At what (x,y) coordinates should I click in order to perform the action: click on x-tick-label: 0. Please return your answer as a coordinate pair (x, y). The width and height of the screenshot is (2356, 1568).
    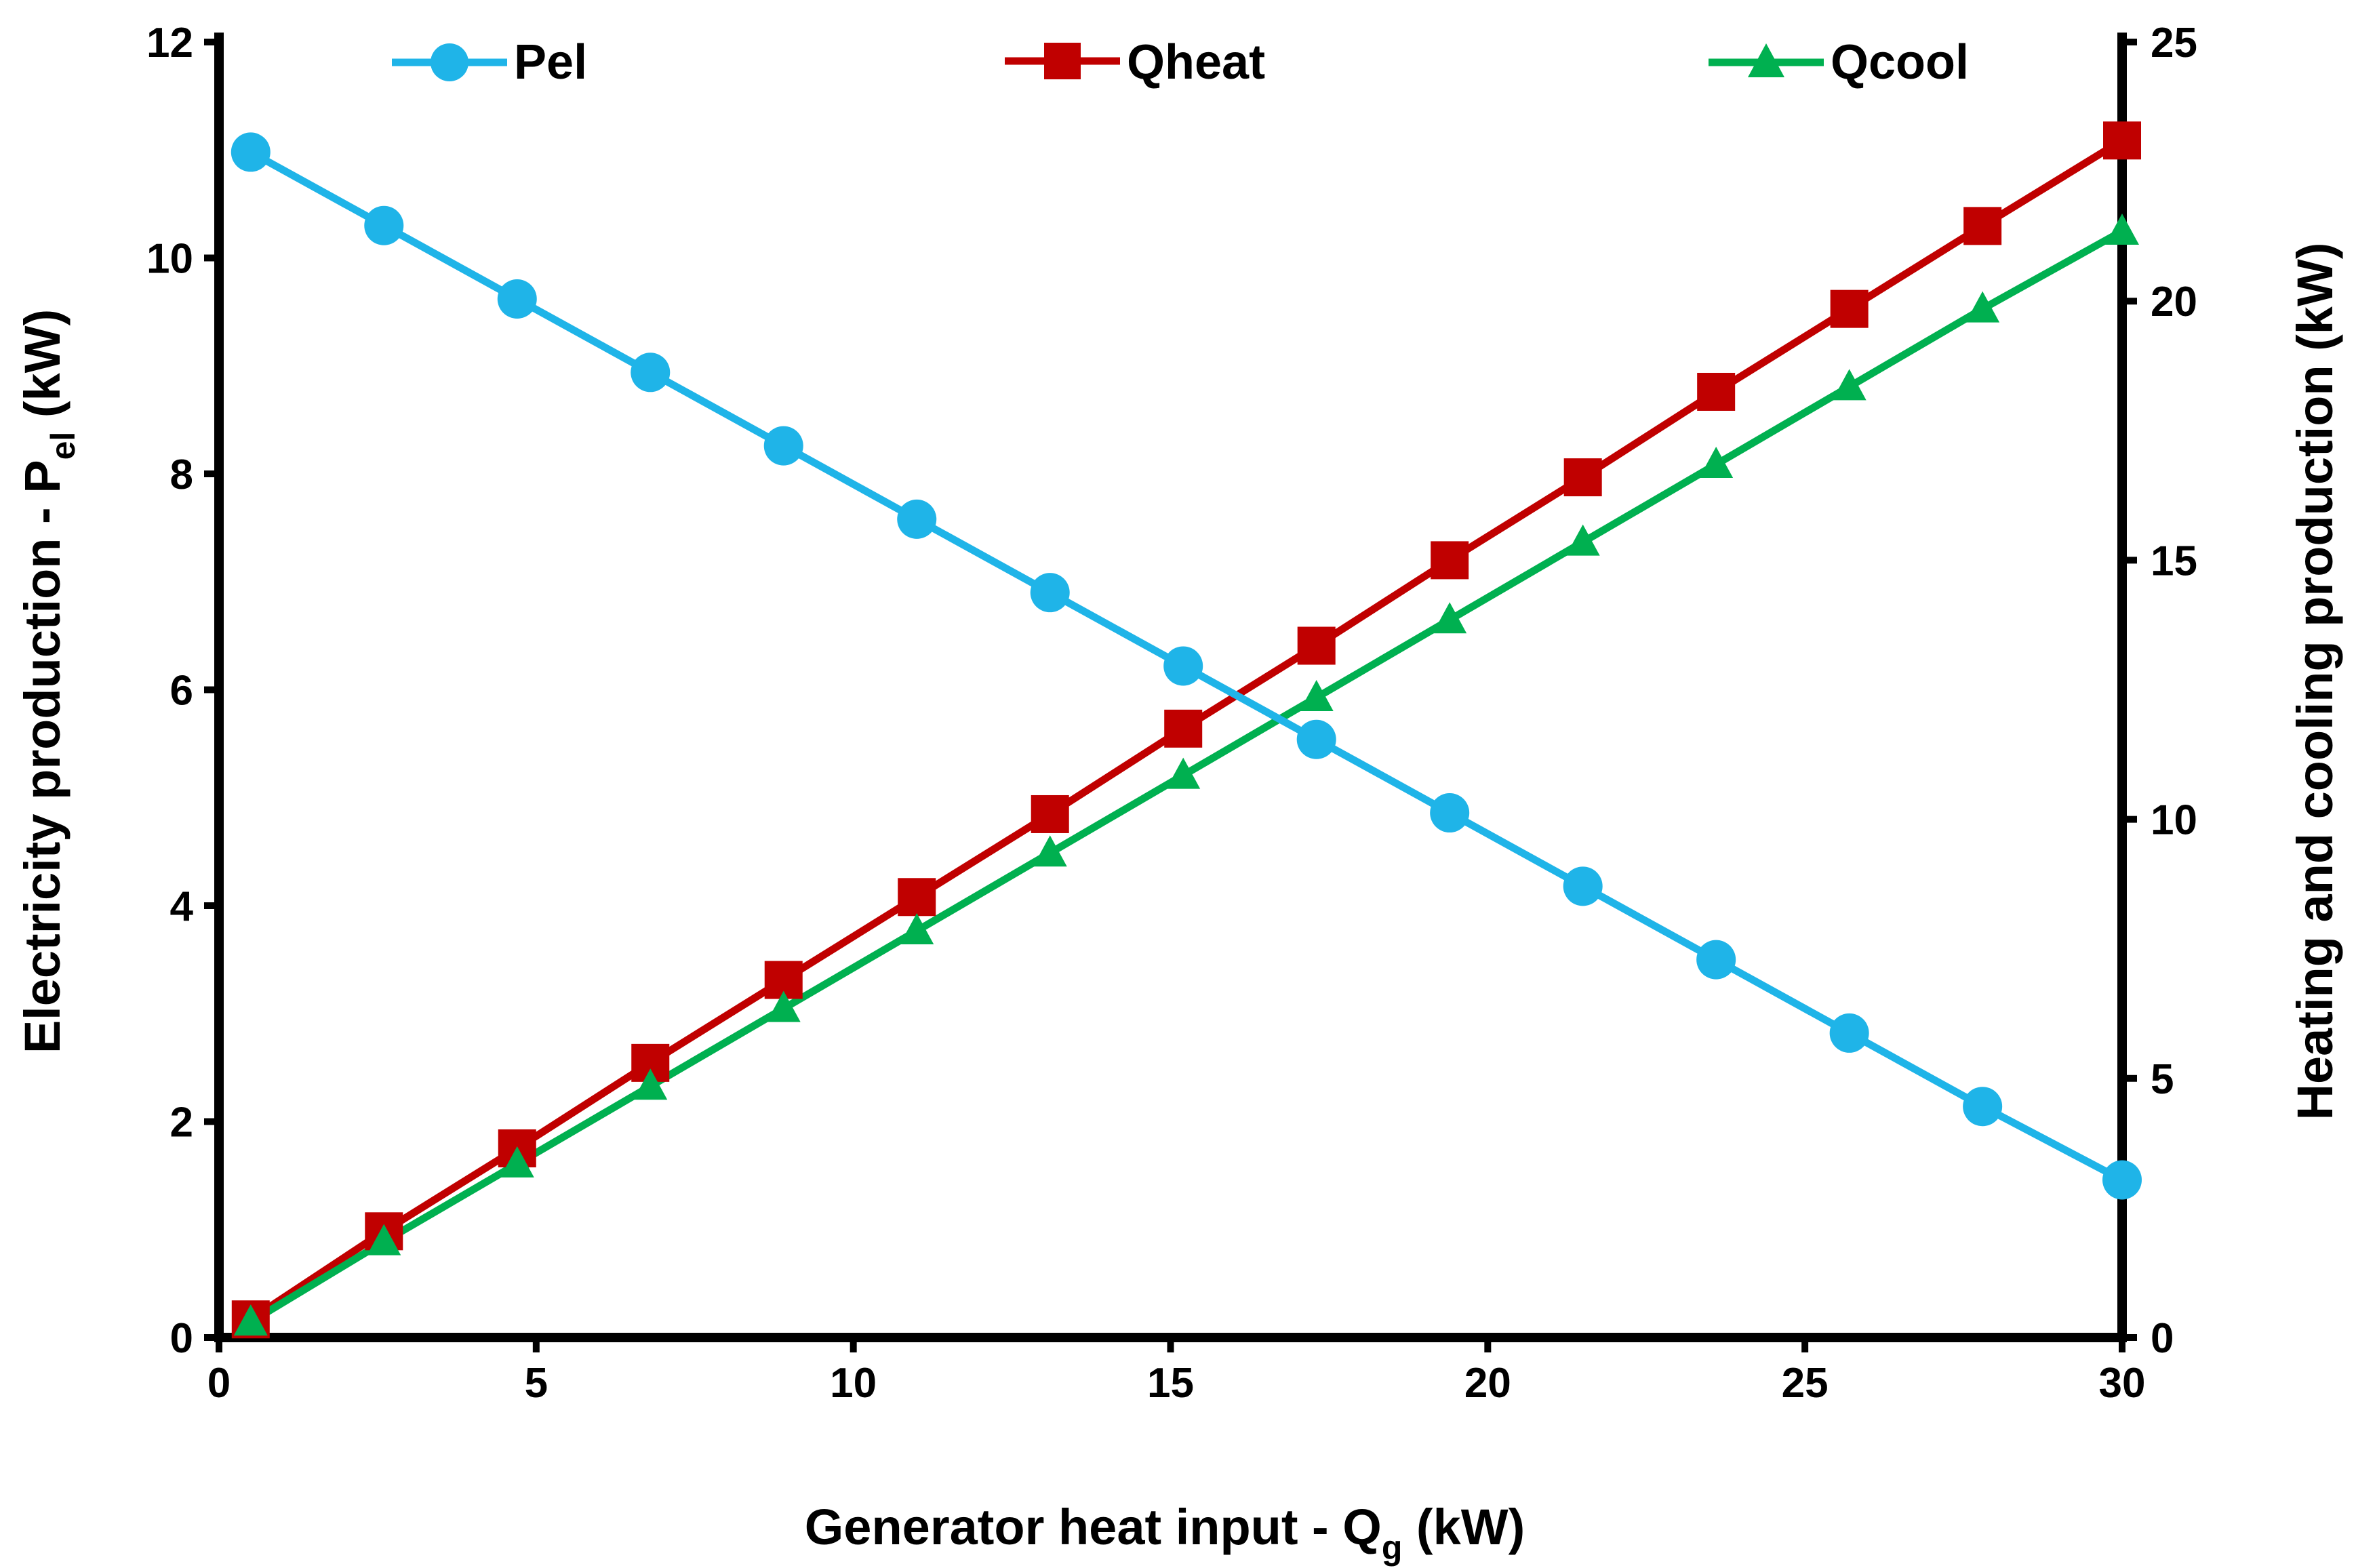
    Looking at the image, I should click on (219, 1384).